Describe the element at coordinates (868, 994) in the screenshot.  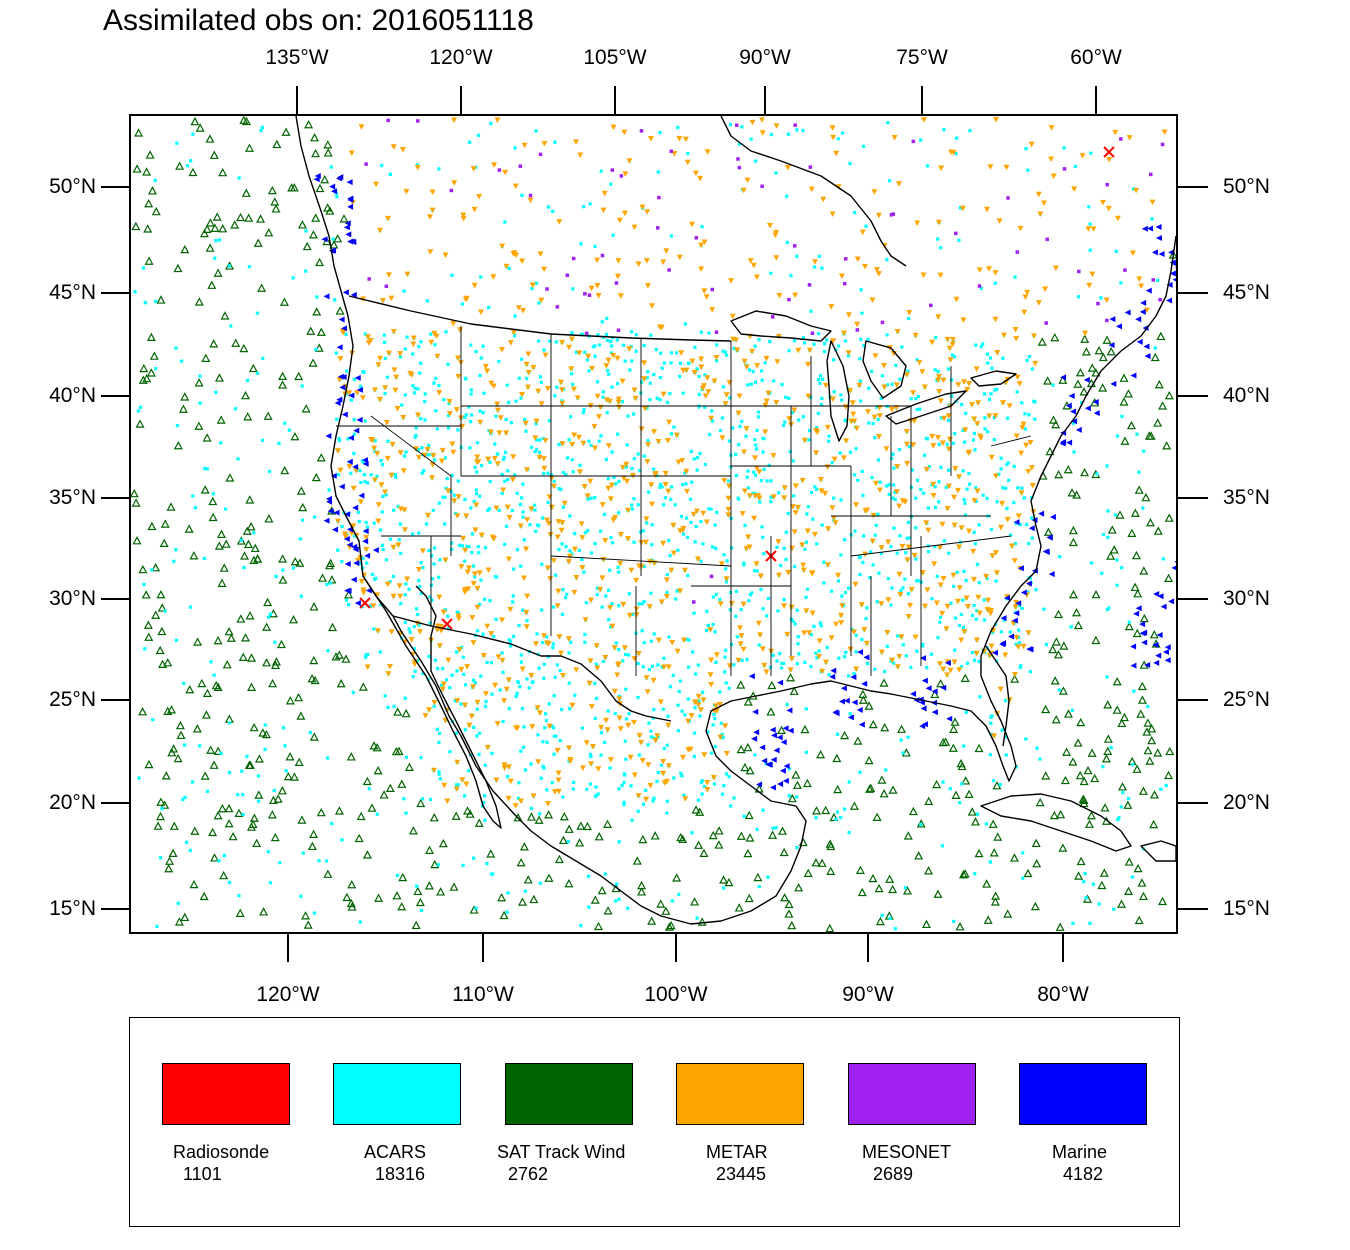
I see `bottom-lon-label: 90°W` at that location.